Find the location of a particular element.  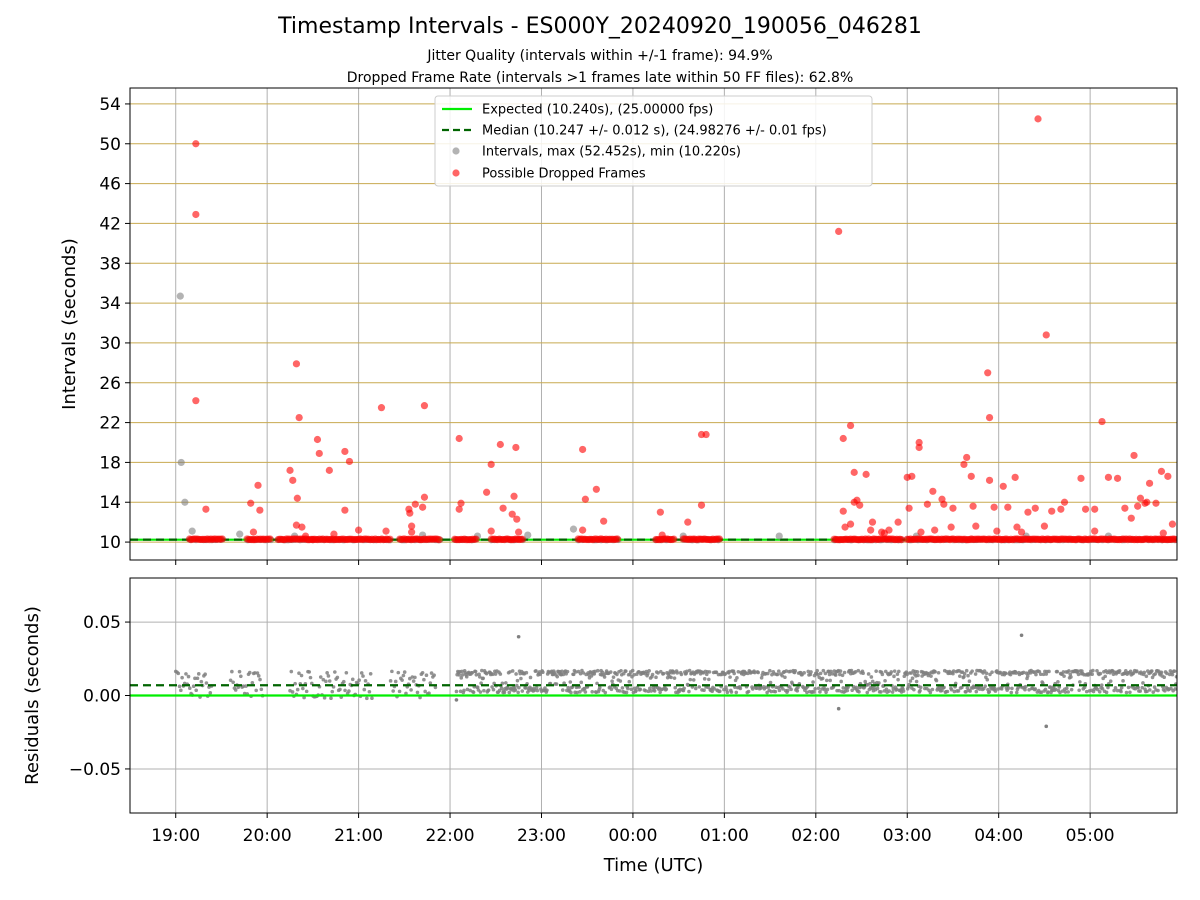

x-tick-label: 01:00 is located at coordinates (724, 836).